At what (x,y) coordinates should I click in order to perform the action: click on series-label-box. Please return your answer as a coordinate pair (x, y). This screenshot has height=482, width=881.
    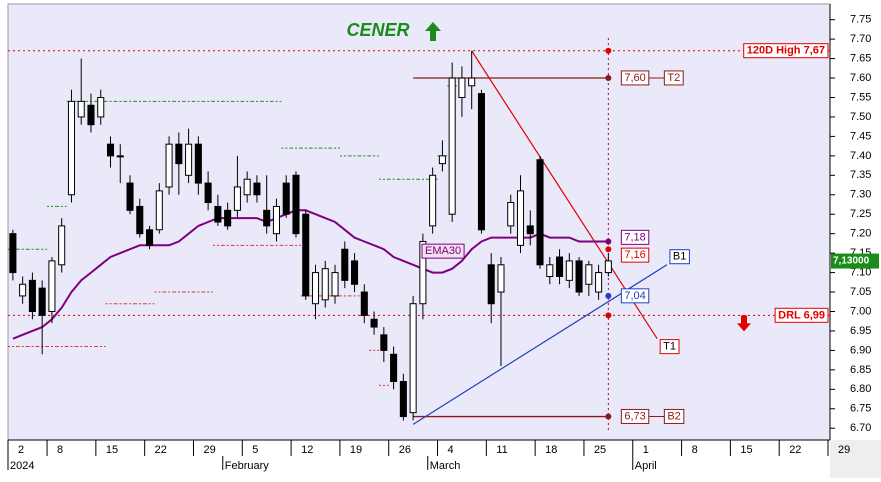
    Looking at the image, I should click on (443, 251).